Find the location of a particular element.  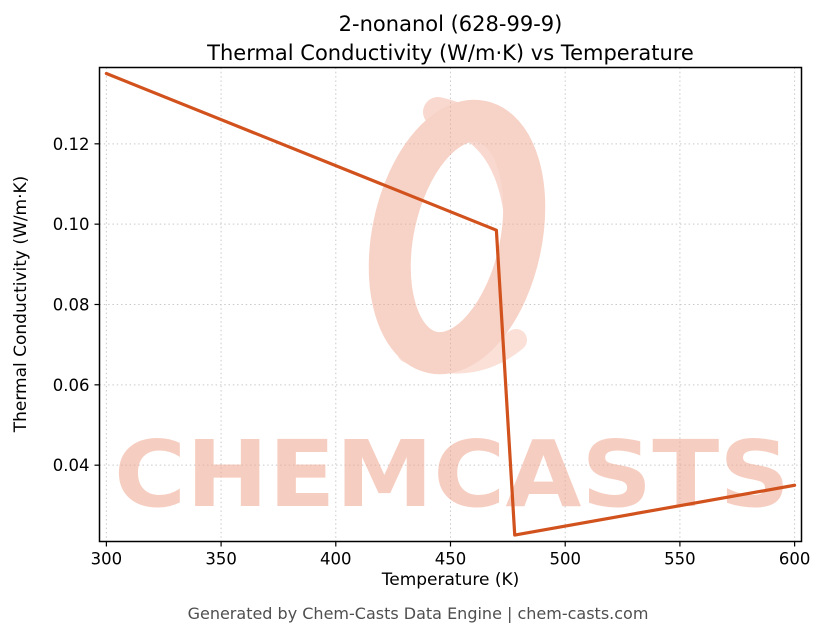

y-tick-label: 0.06 is located at coordinates (71, 385).